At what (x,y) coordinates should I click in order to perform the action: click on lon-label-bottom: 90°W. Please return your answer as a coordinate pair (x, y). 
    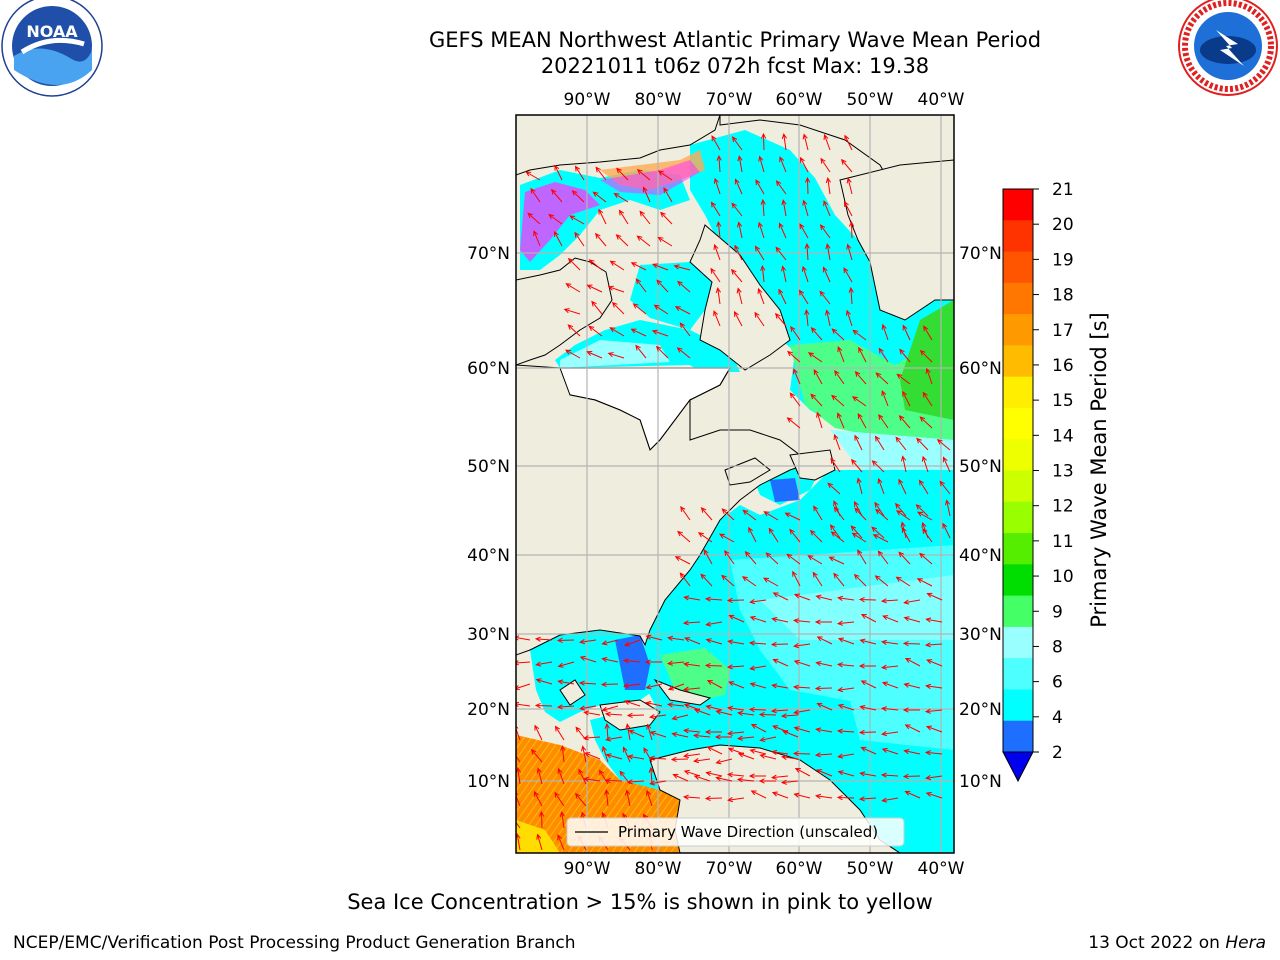
    Looking at the image, I should click on (587, 869).